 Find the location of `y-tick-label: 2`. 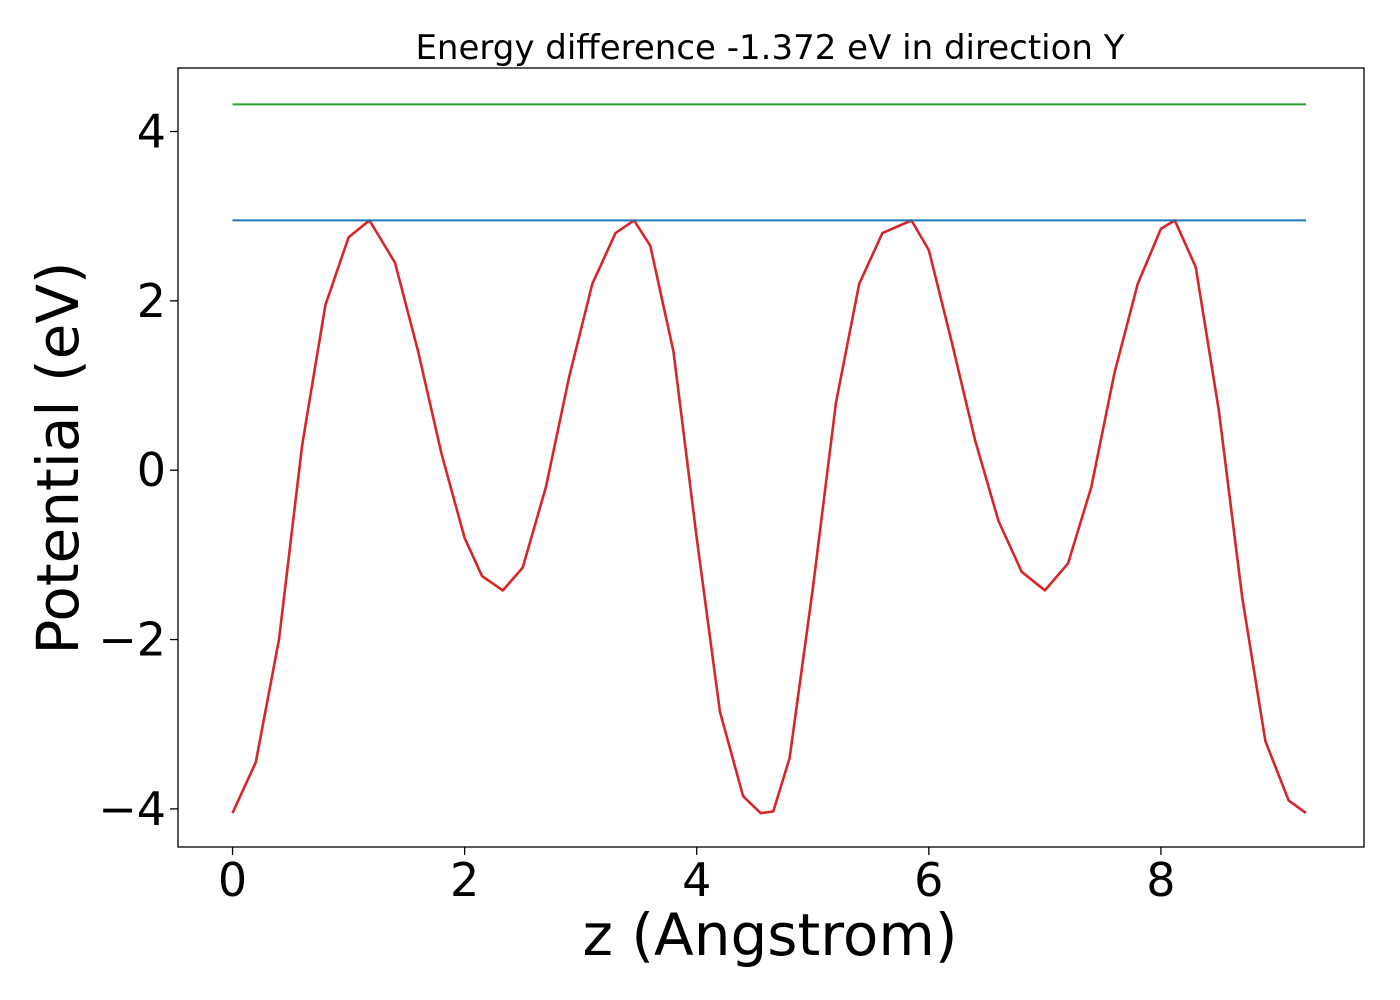

y-tick-label: 2 is located at coordinates (151, 301).